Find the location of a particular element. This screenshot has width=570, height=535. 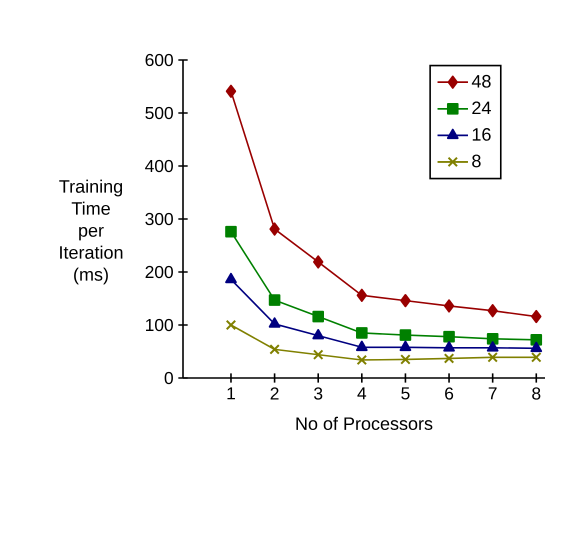

legend-label: 24 is located at coordinates (481, 107).